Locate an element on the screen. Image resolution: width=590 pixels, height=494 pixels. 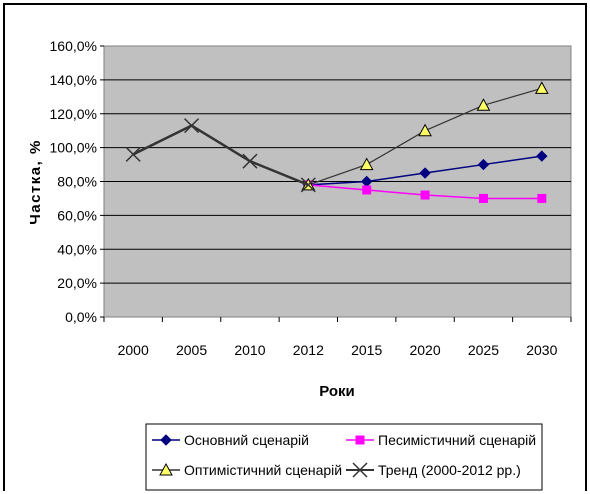
x-tick-label: 2010 is located at coordinates (249, 350).